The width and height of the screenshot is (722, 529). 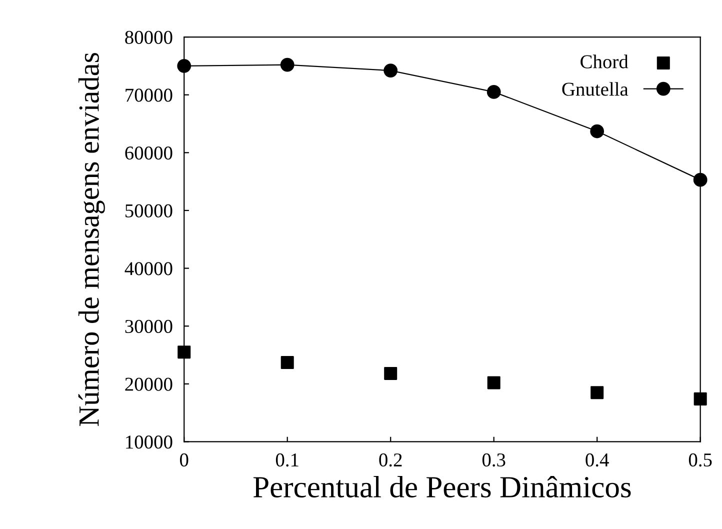 I want to click on x-tick-label: 0, so click(x=184, y=460).